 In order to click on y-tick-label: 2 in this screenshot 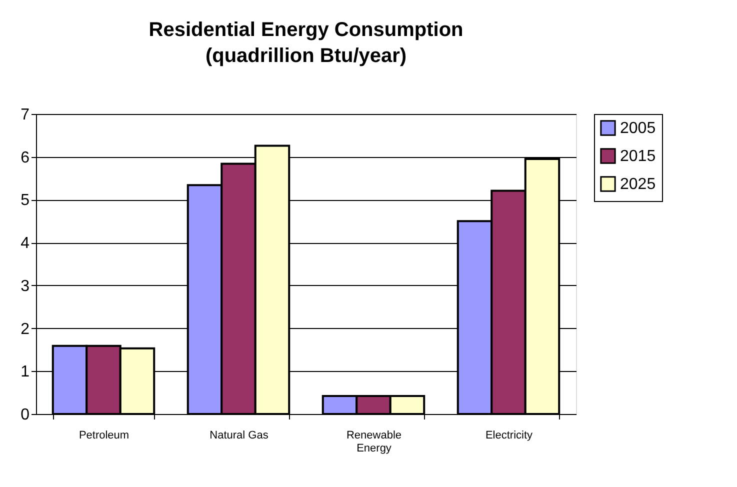, I will do `click(25, 329)`.